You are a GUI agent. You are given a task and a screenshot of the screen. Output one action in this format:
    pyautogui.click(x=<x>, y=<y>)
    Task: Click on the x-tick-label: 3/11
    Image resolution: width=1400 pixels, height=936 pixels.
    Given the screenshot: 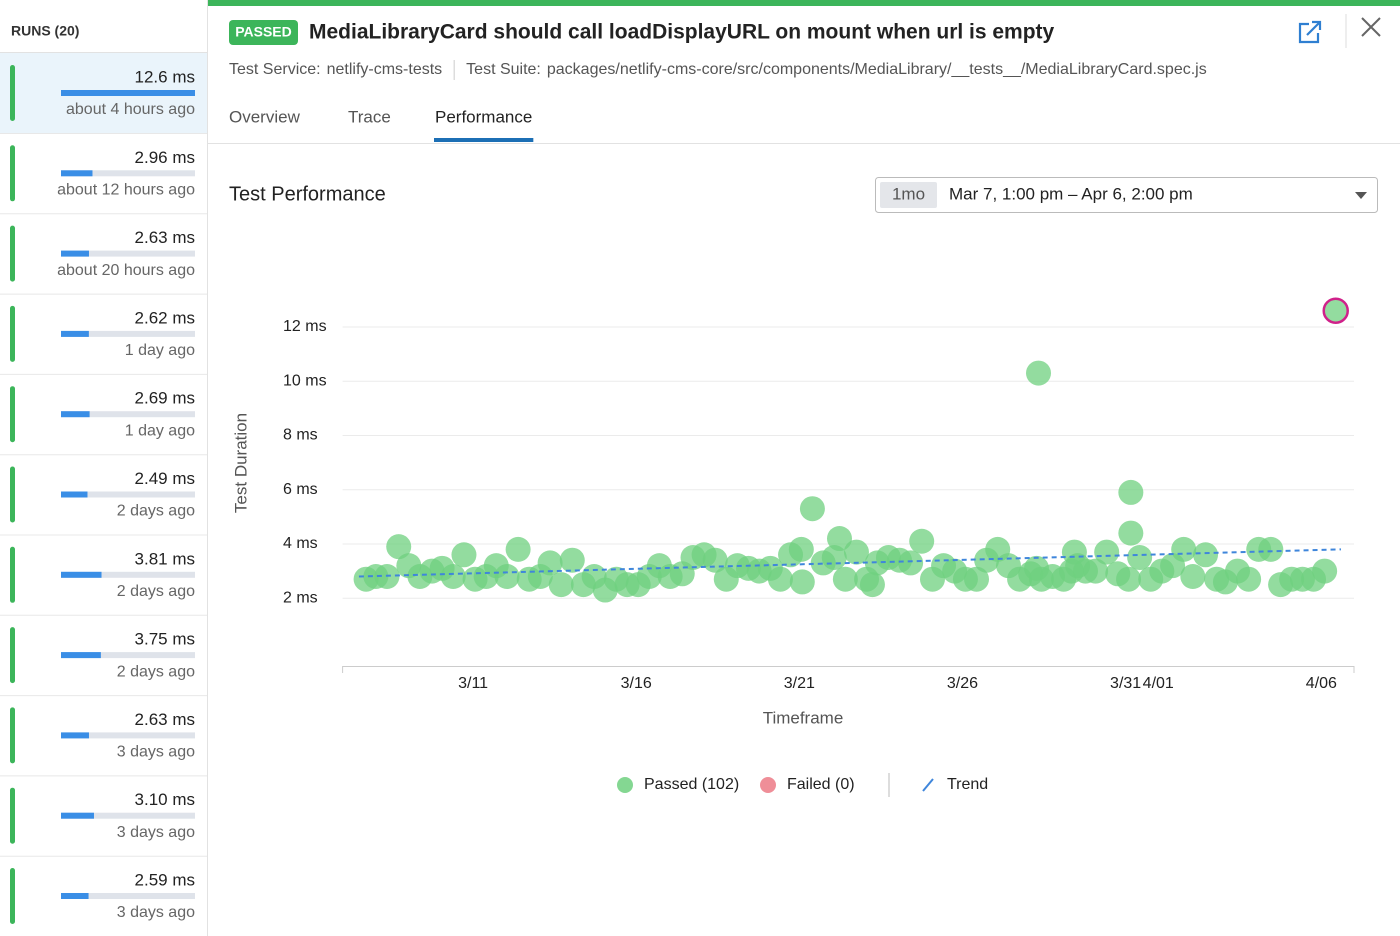 What is the action you would take?
    pyautogui.click(x=473, y=683)
    